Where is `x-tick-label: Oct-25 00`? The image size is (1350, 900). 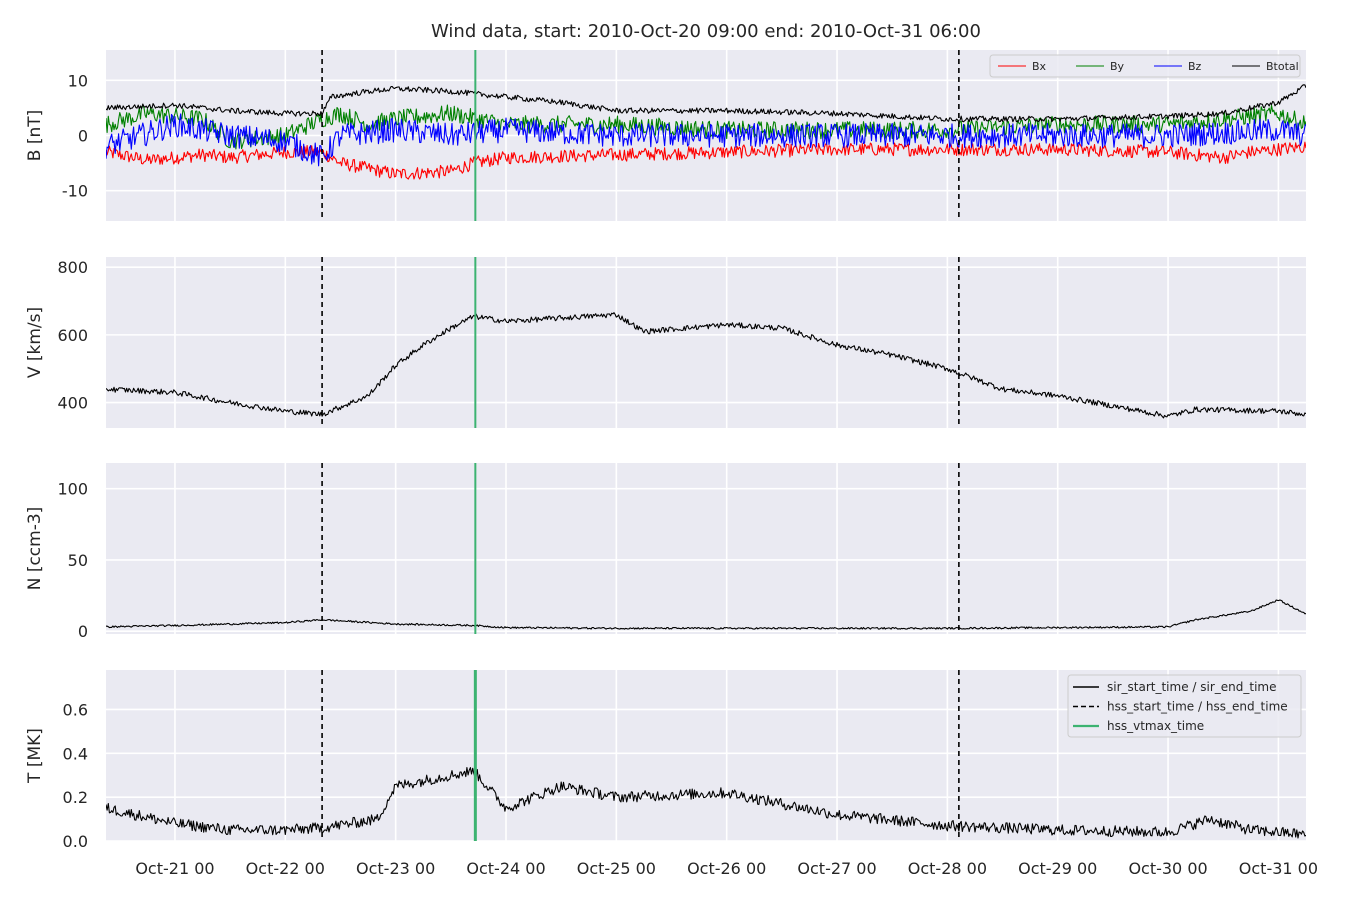
x-tick-label: Oct-25 00 is located at coordinates (616, 868).